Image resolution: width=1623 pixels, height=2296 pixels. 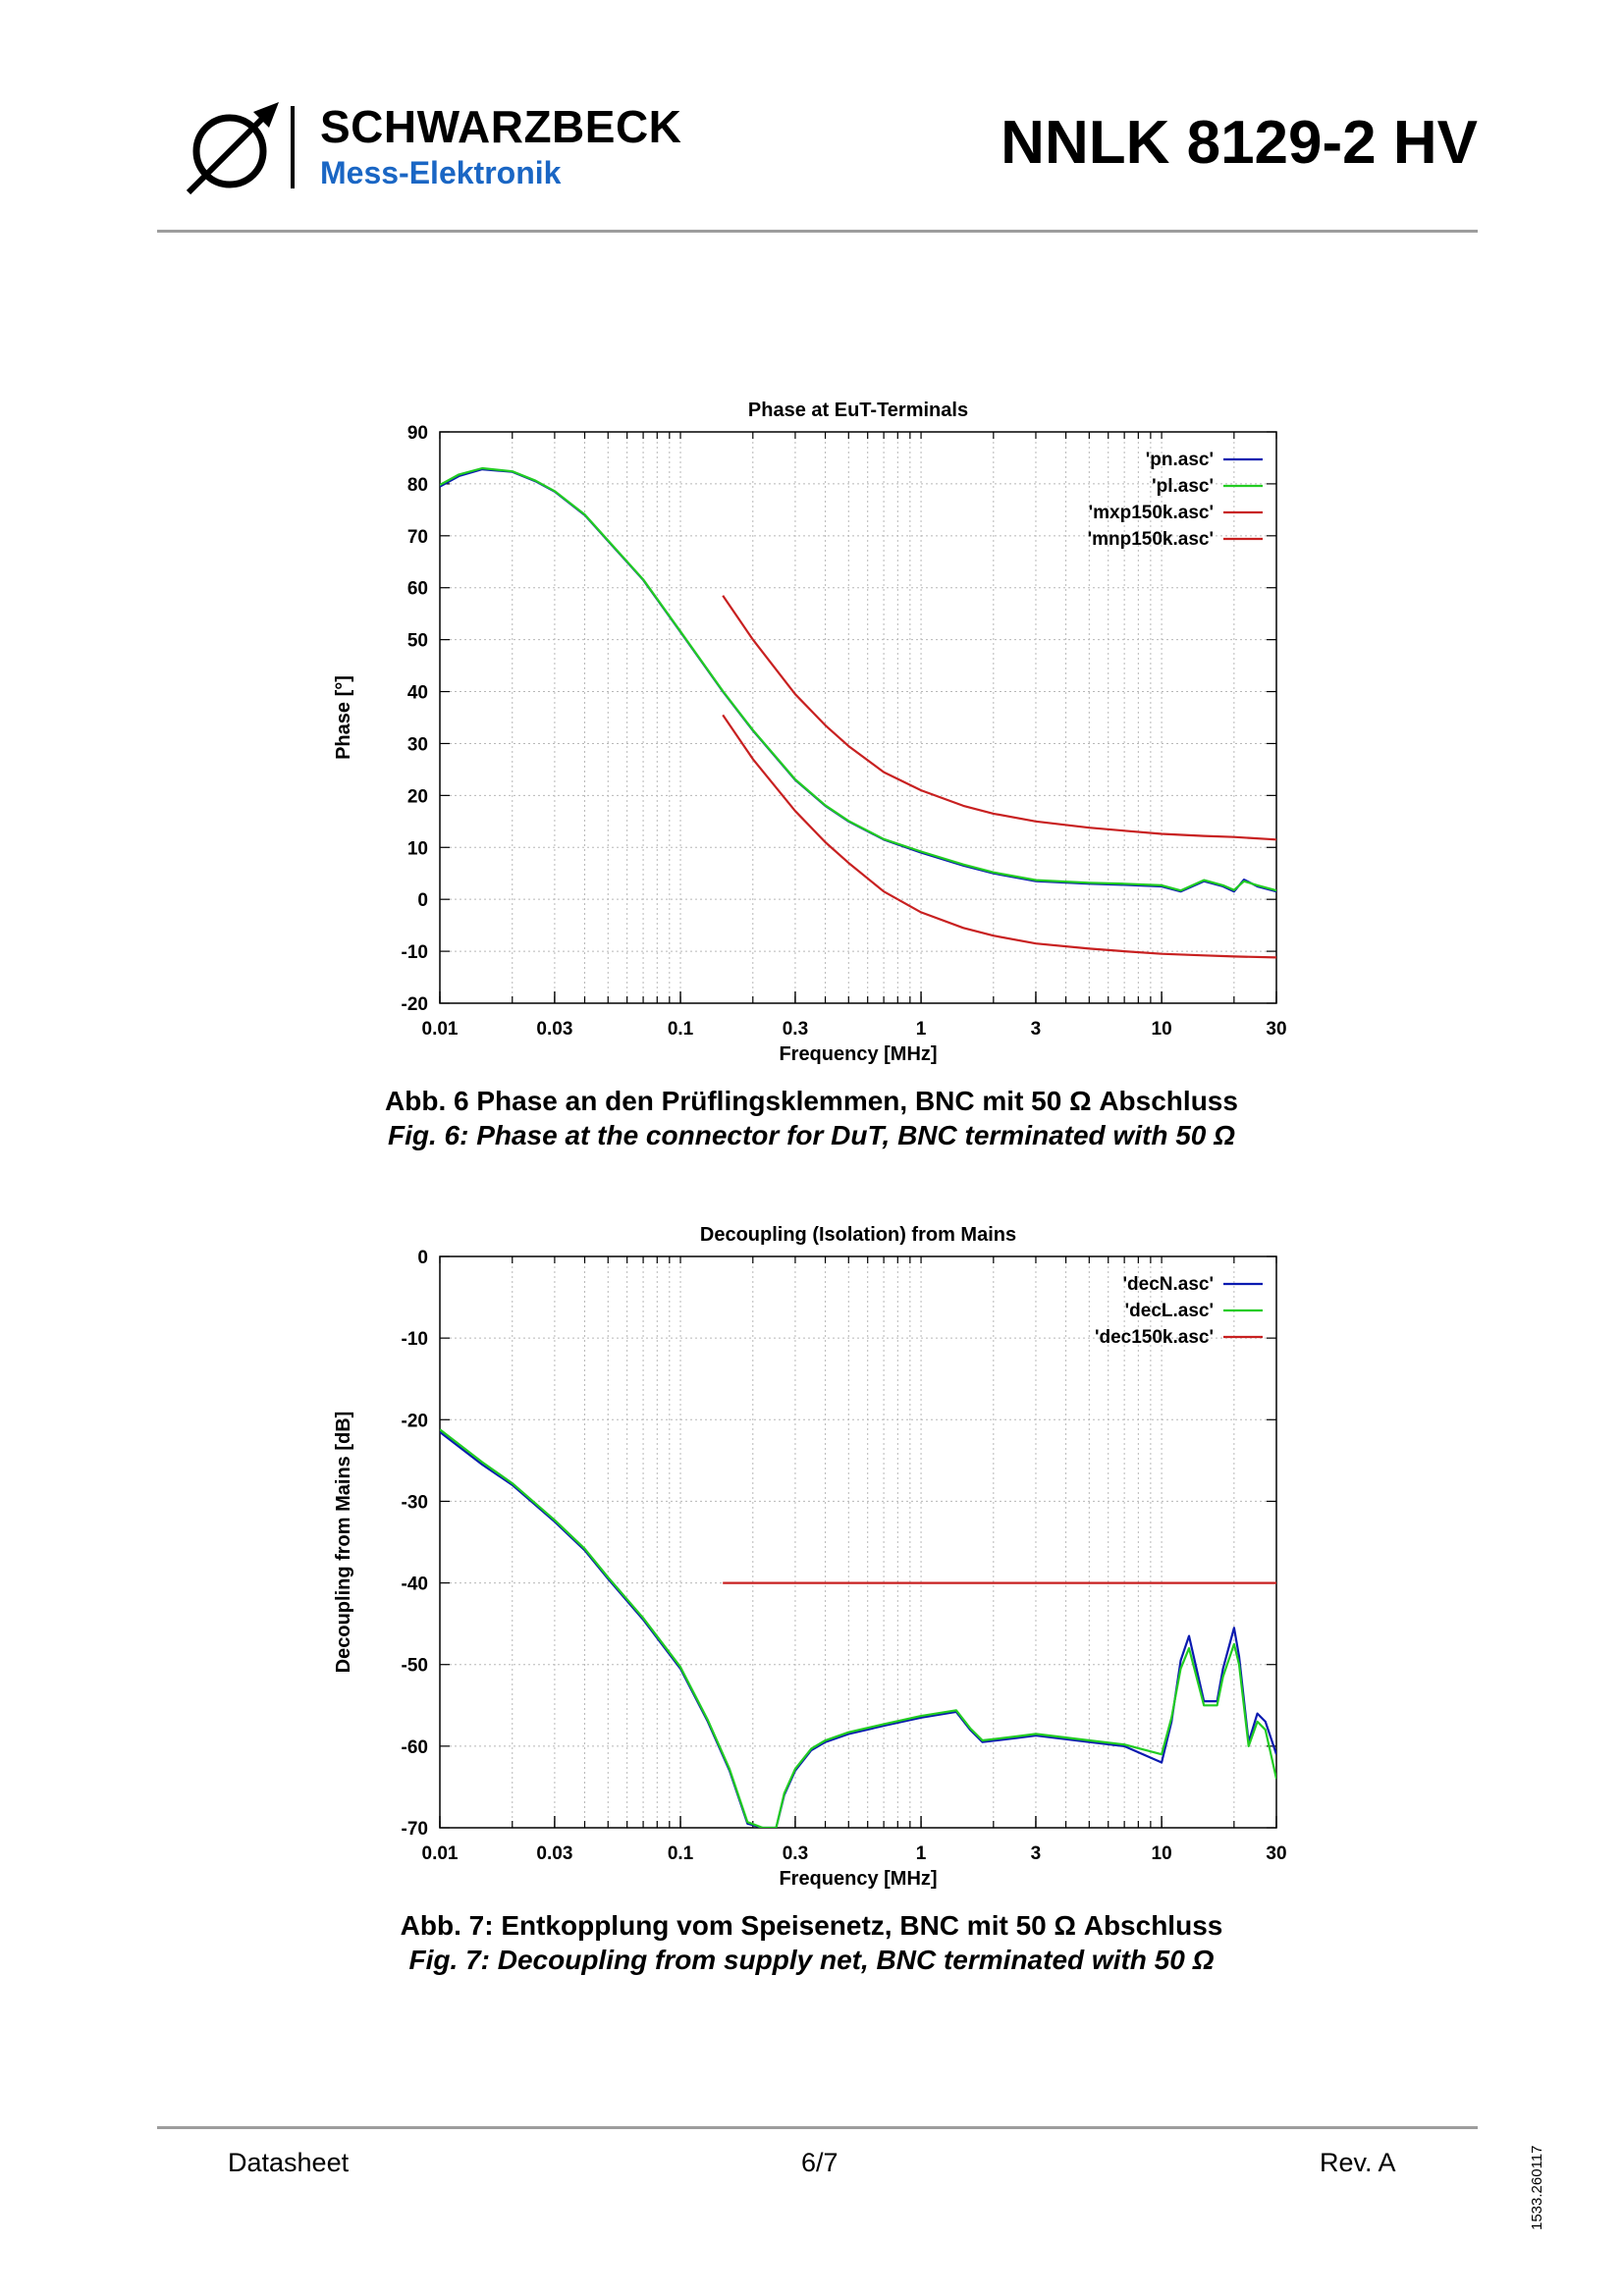 I want to click on y-axis-label: Phase [°], so click(x=343, y=718).